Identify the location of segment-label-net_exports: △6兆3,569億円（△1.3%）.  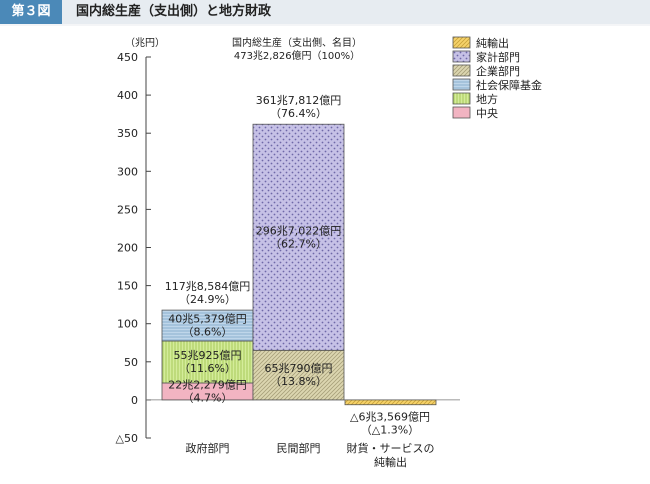
(390, 424).